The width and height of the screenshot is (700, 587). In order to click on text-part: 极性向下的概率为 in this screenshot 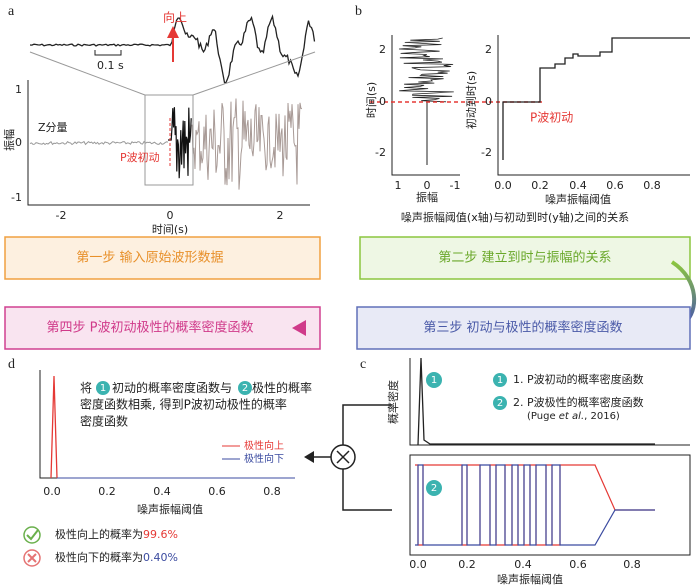, I will do `click(99, 557)`.